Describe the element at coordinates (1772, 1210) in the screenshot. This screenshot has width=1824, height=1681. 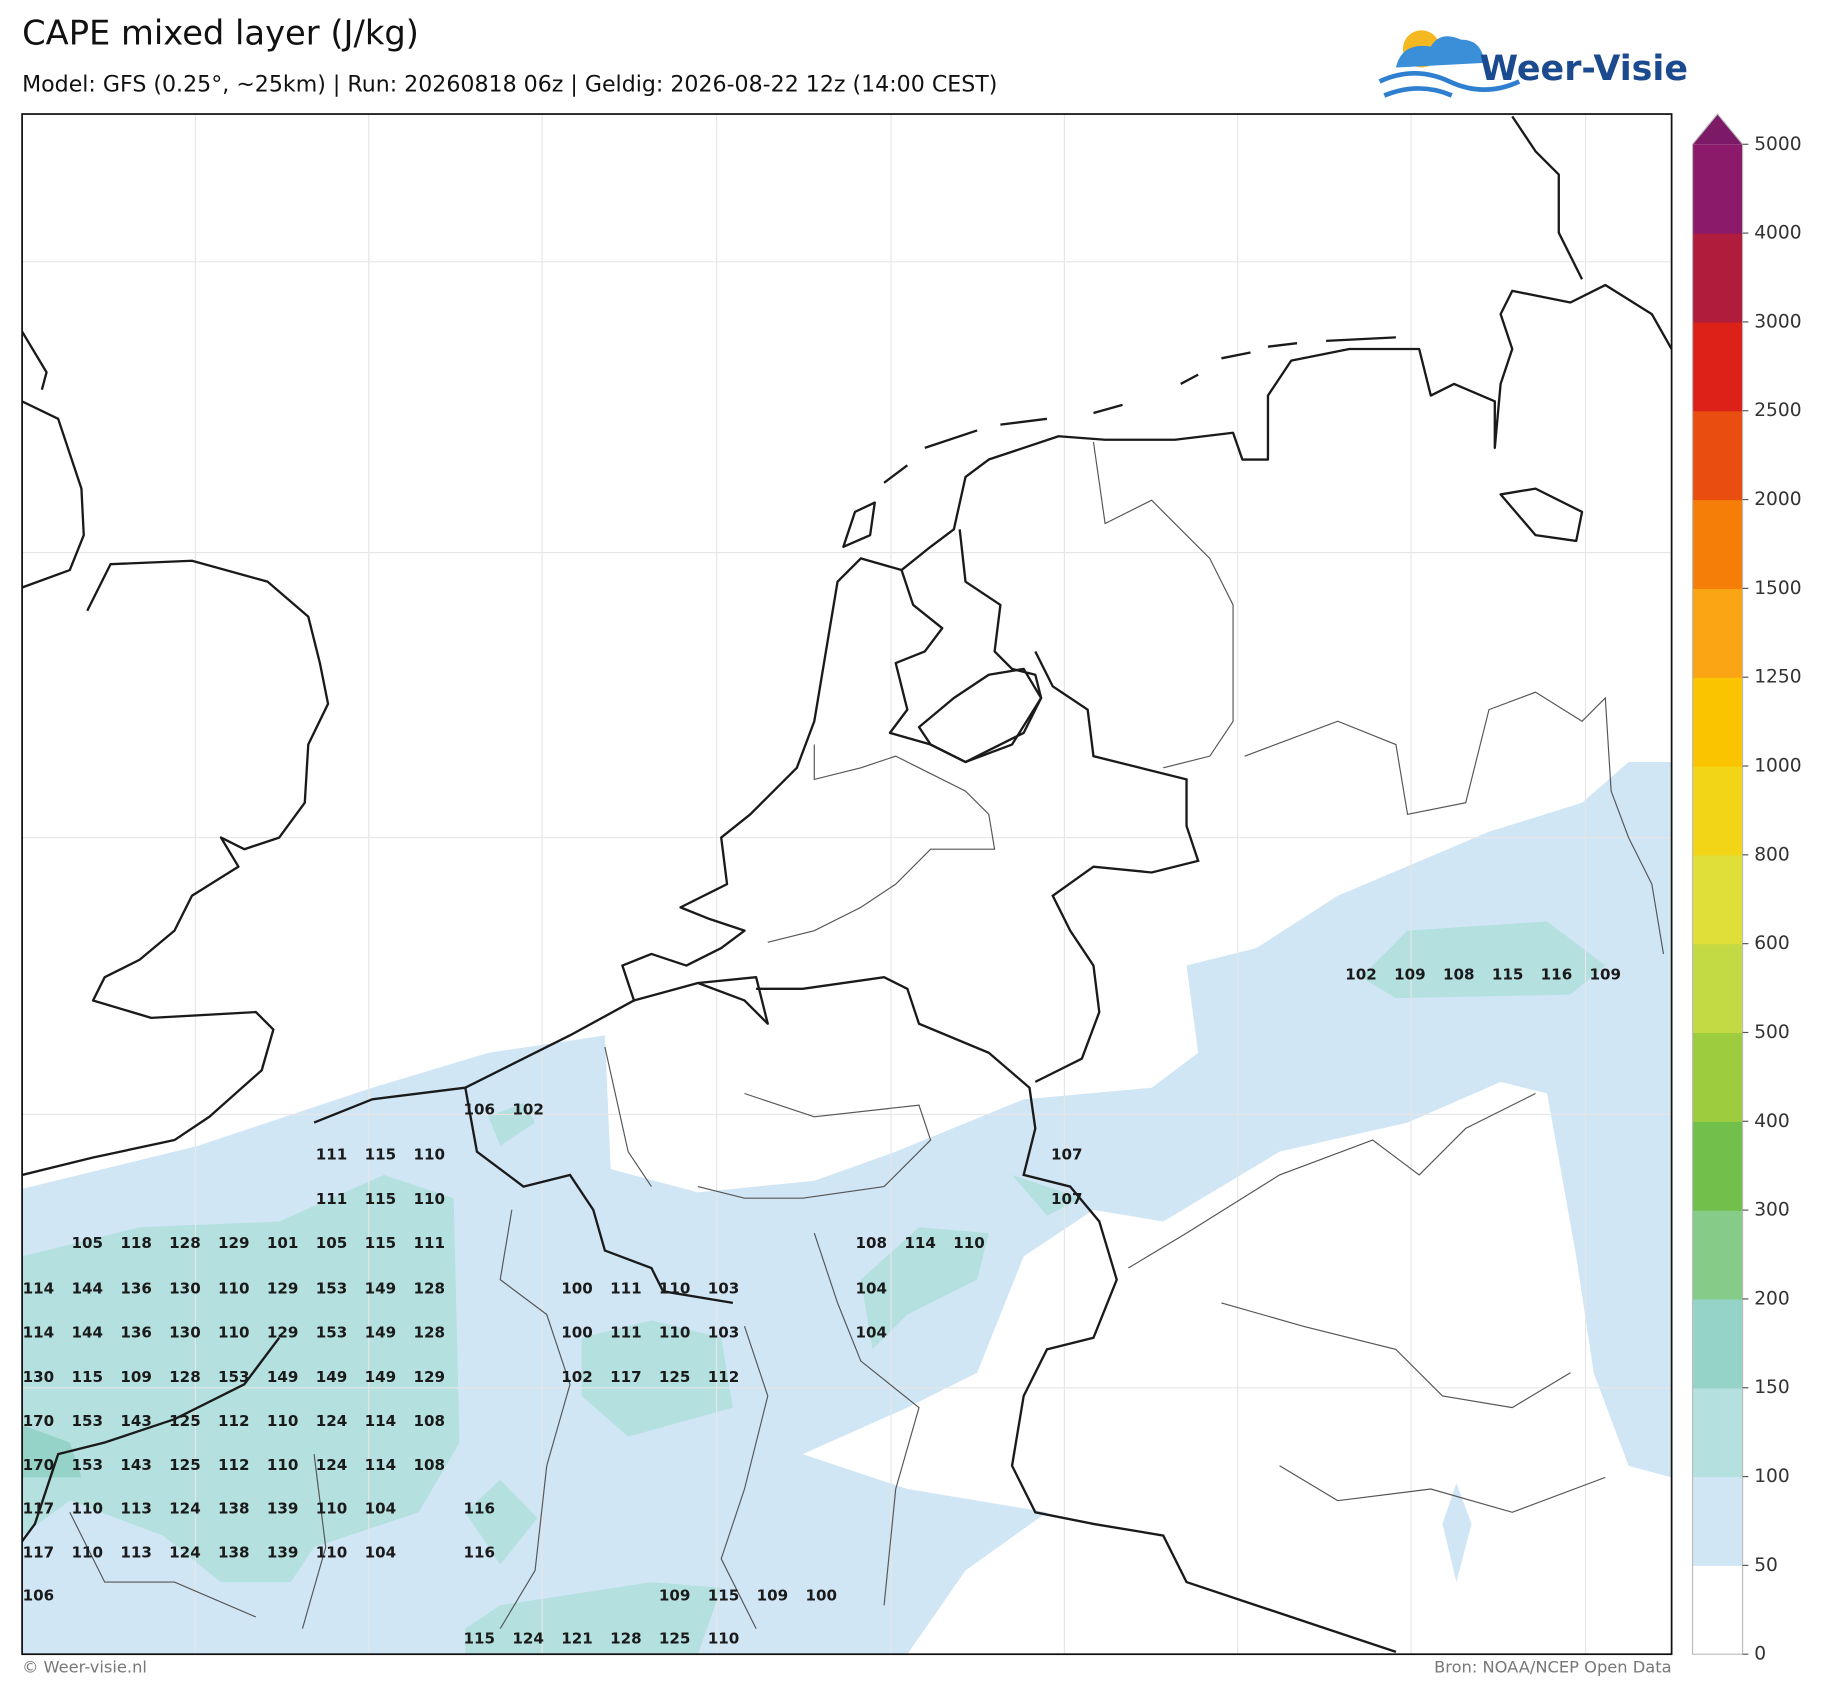
I see `colorbar-tick-label: 300` at that location.